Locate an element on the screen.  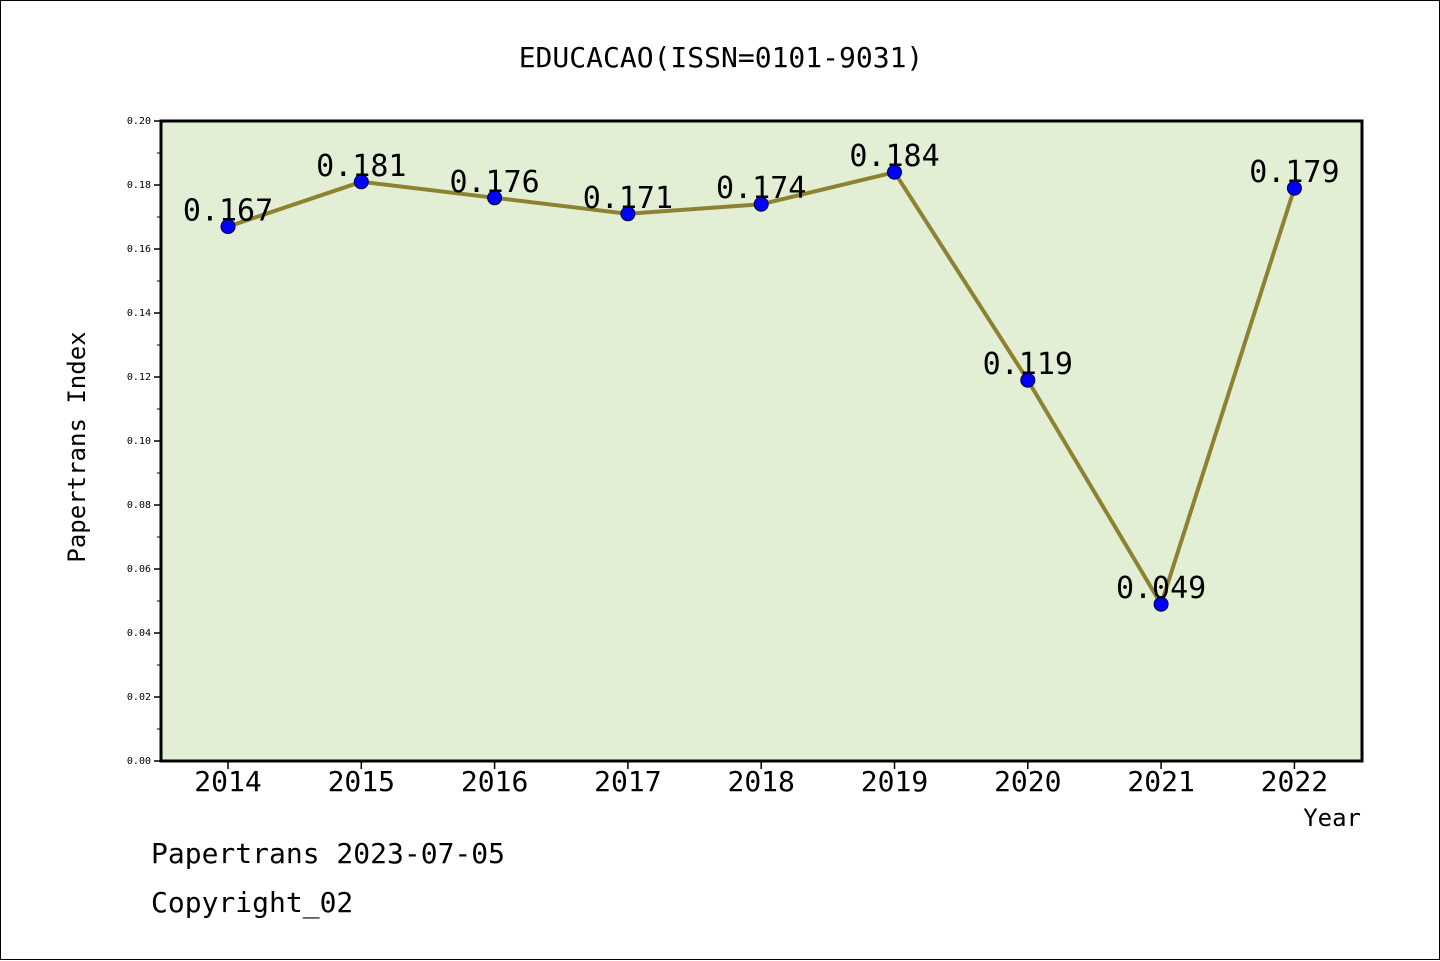
y-tick-label: 0.16 is located at coordinates (139, 249).